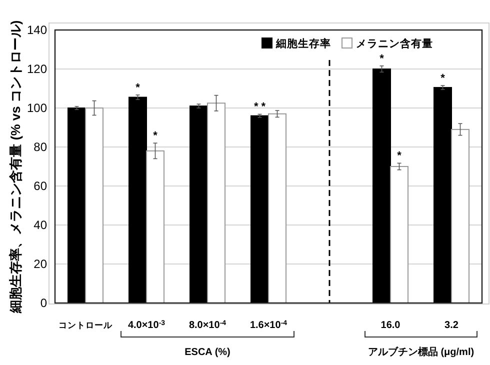  Describe the element at coordinates (207, 352) in the screenshot. I see `text: ESCA (%)` at that location.